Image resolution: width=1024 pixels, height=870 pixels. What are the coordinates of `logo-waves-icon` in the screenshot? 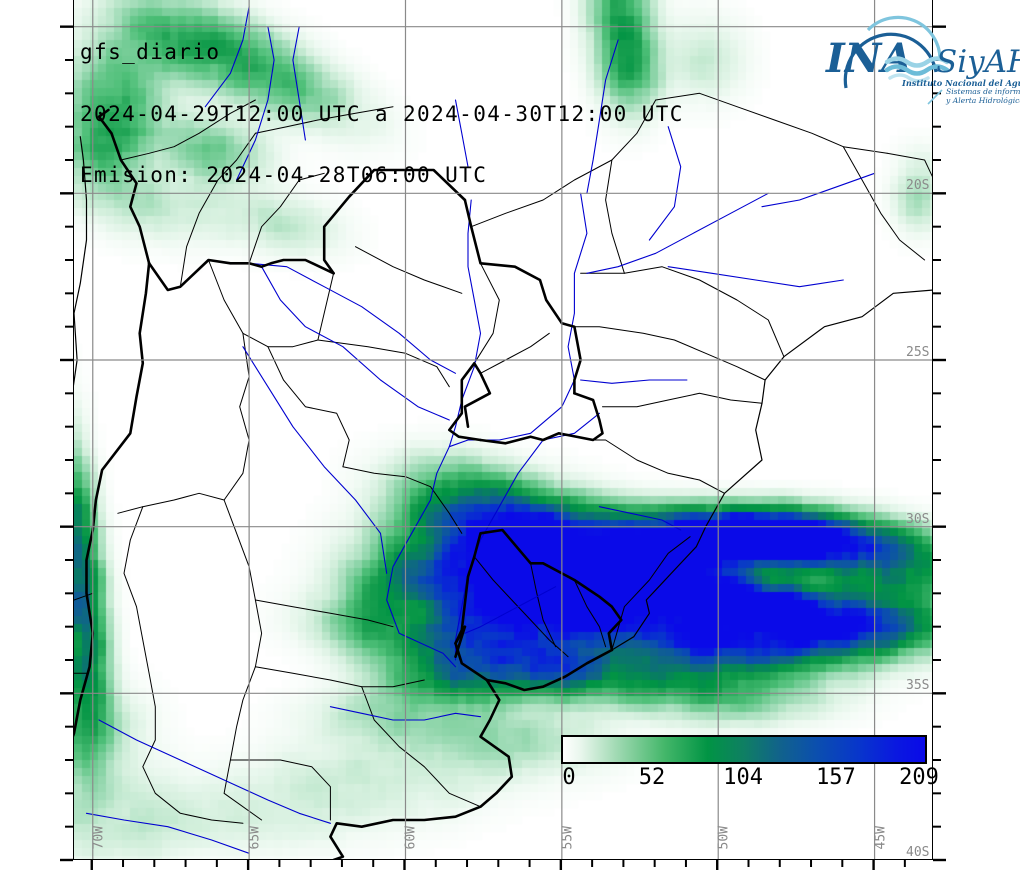 It's located at (917, 69).